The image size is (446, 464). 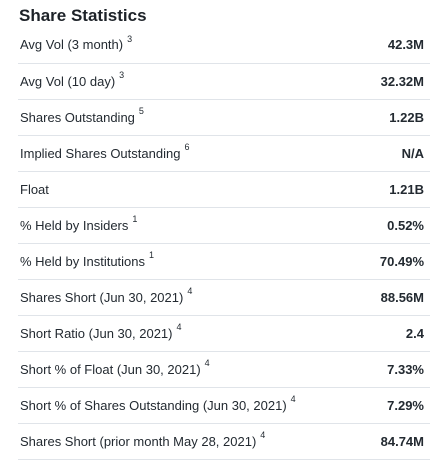 I want to click on row-label-text: Shares Outstanding, so click(x=77, y=117).